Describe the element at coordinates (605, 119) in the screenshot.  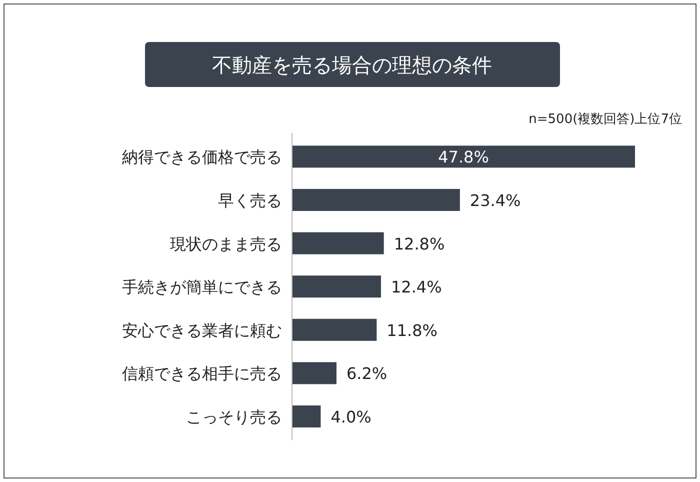
I see `text: n=500(複数回答)上位7位` at that location.